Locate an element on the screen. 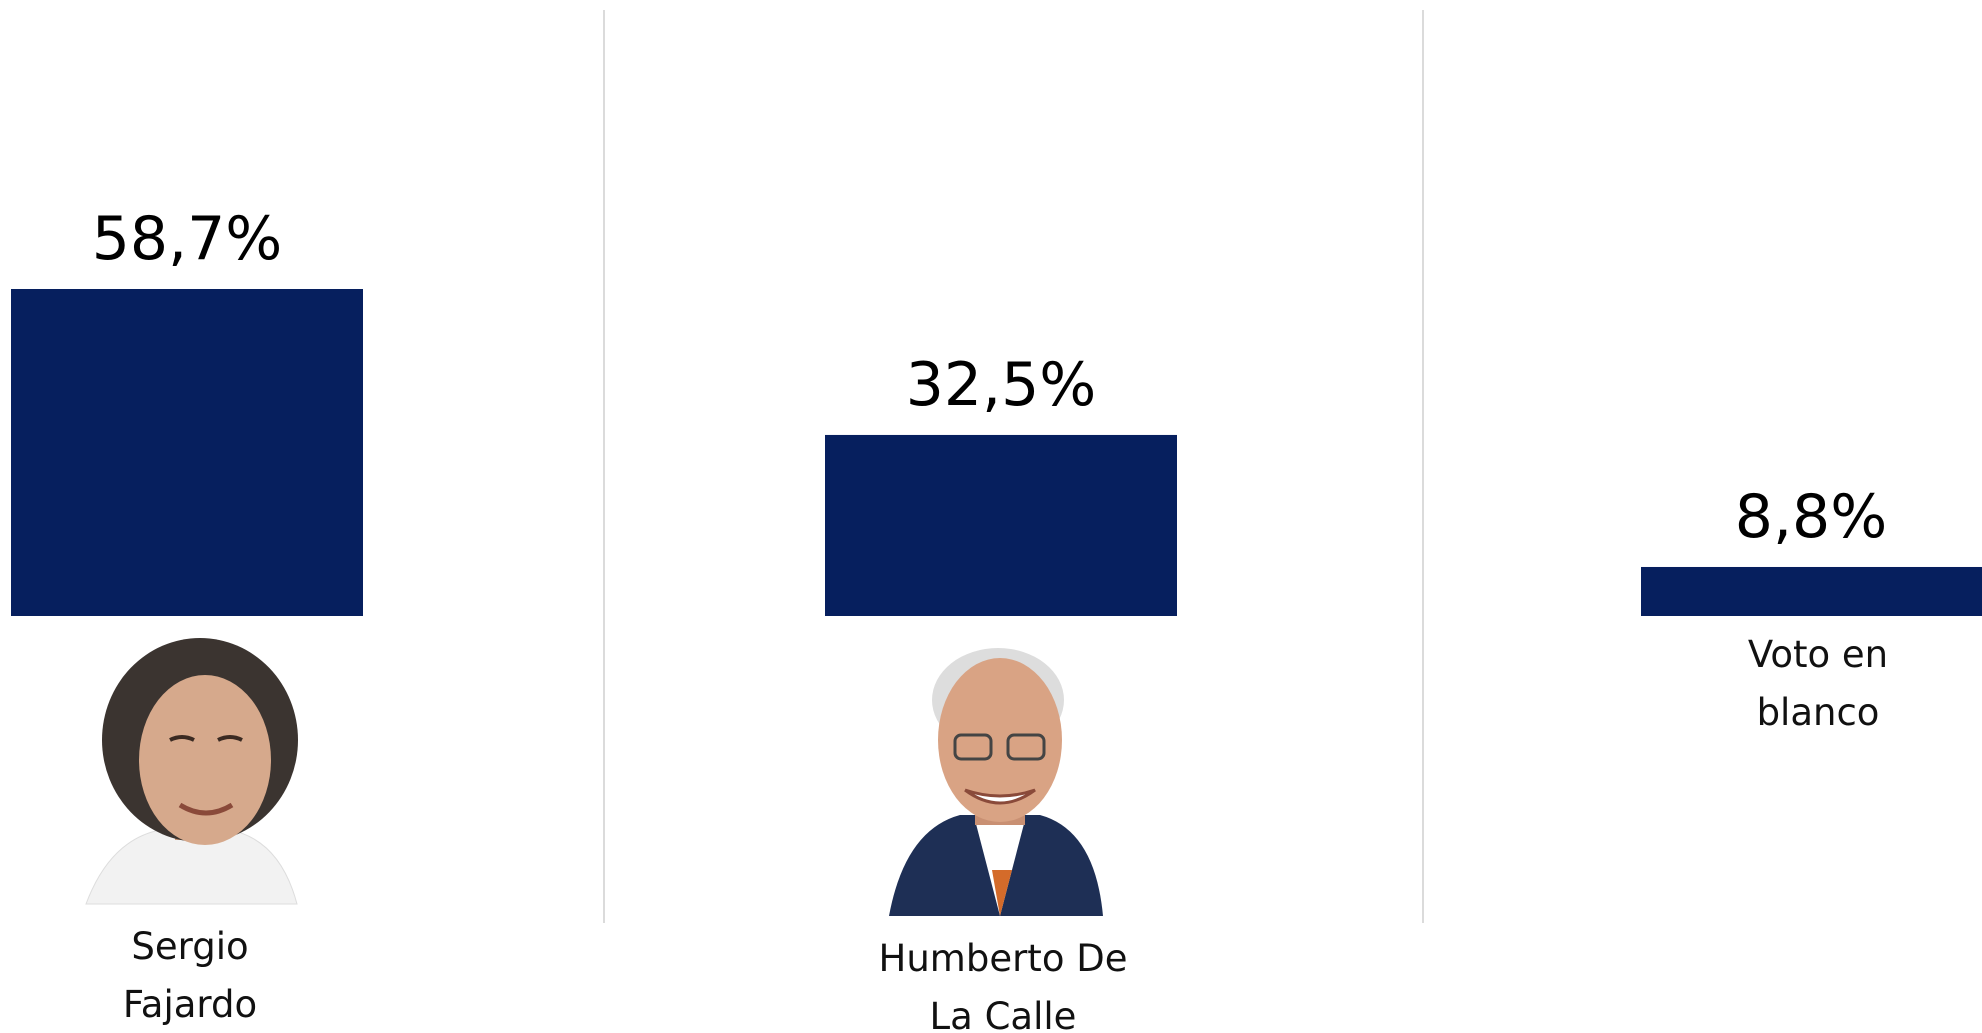 The image size is (1982, 1033). category-label: Sergio Fajardo is located at coordinates (190, 975).